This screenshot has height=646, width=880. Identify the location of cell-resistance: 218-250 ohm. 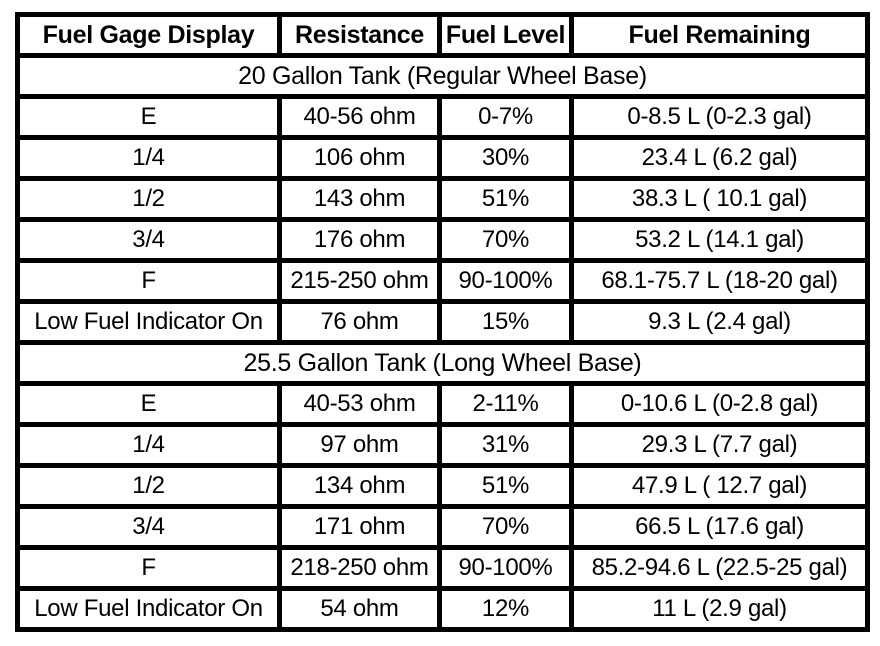
(359, 568).